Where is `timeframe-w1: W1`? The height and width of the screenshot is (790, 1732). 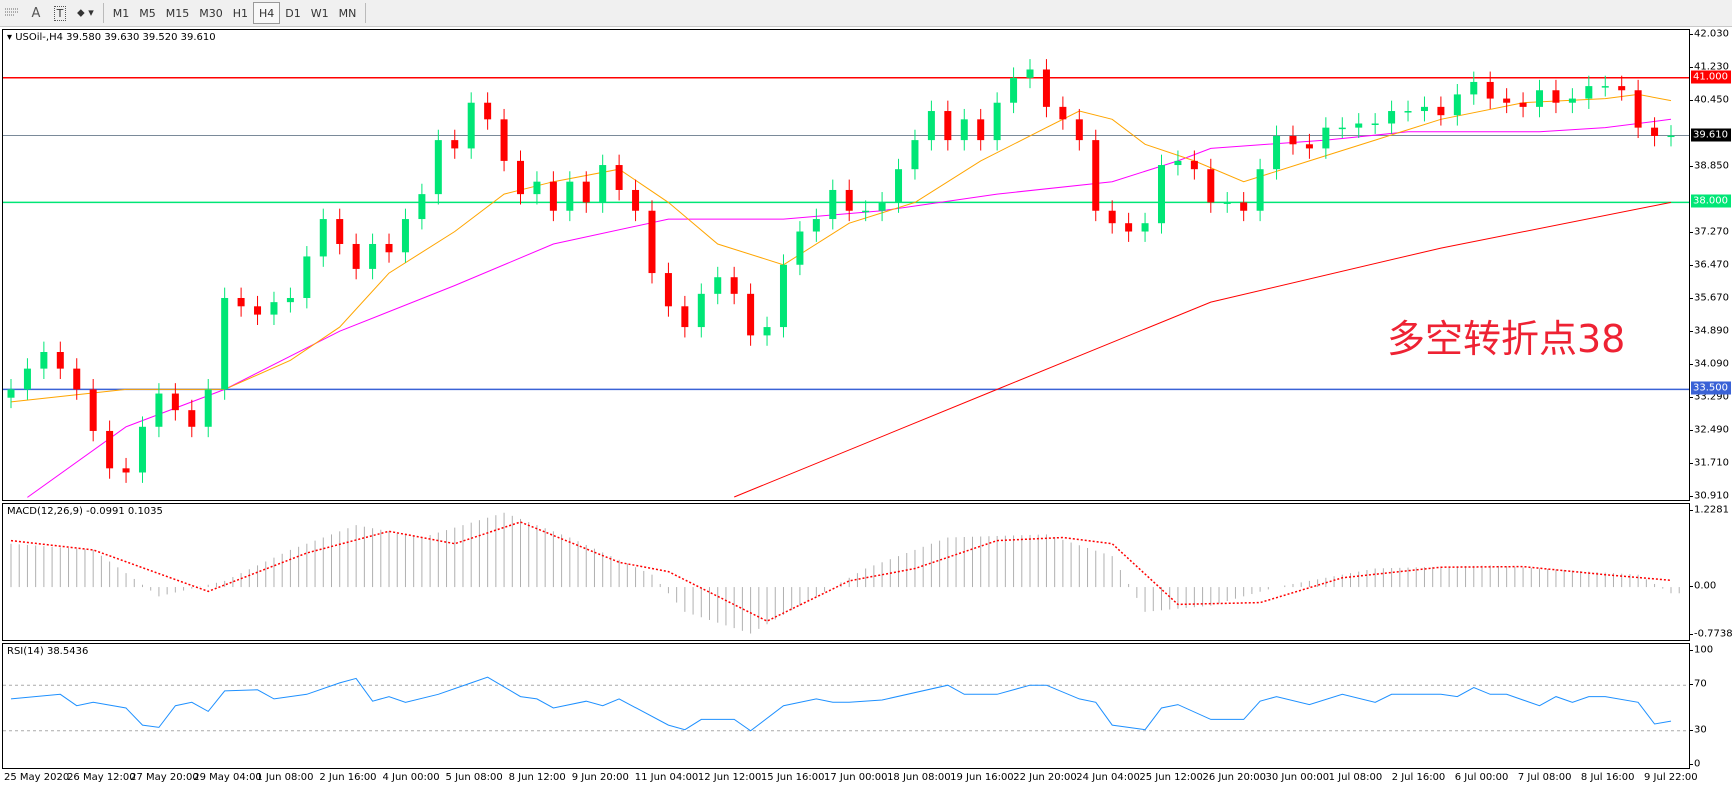
timeframe-w1: W1 is located at coordinates (319, 13).